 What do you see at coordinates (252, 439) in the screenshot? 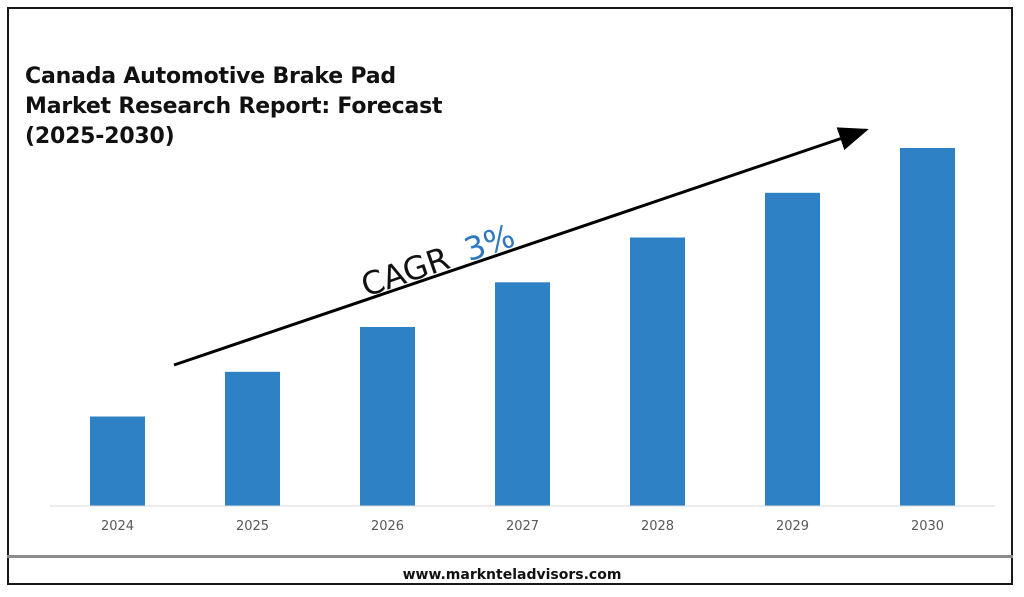
I see `bar-2025` at bounding box center [252, 439].